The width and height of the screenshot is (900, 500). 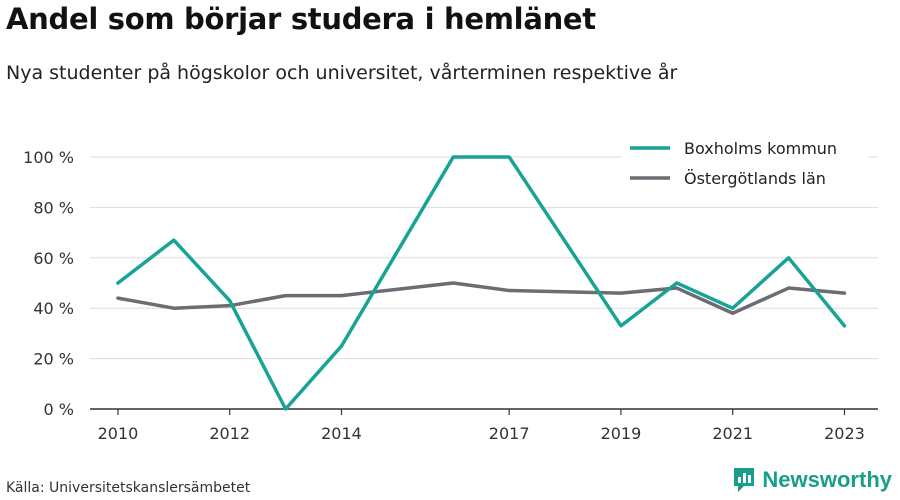 What do you see at coordinates (844, 433) in the screenshot?
I see `x-tick-label: 2023` at bounding box center [844, 433].